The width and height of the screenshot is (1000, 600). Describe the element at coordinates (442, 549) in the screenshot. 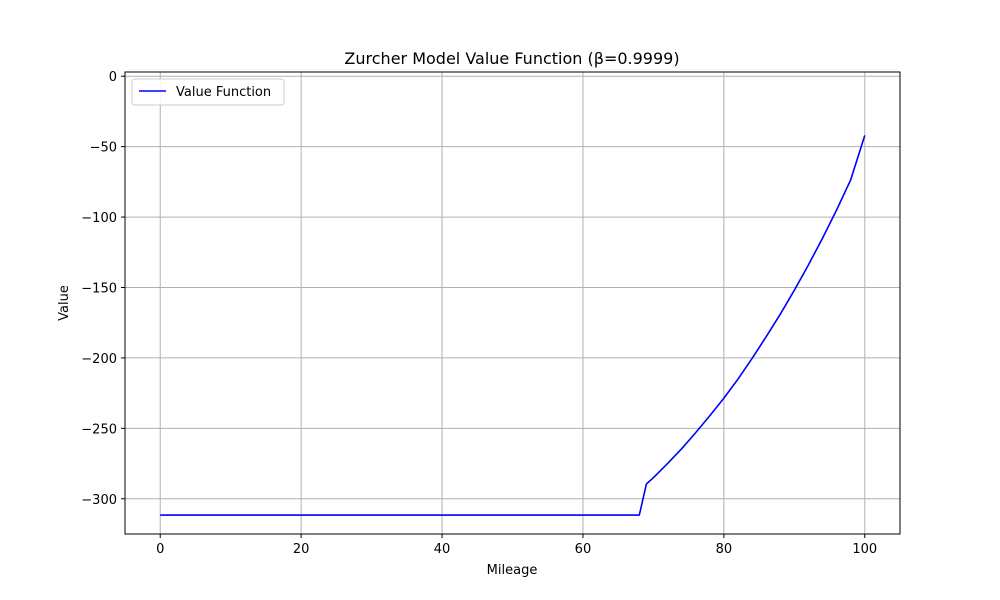

I see `x-tick-label: 40` at that location.